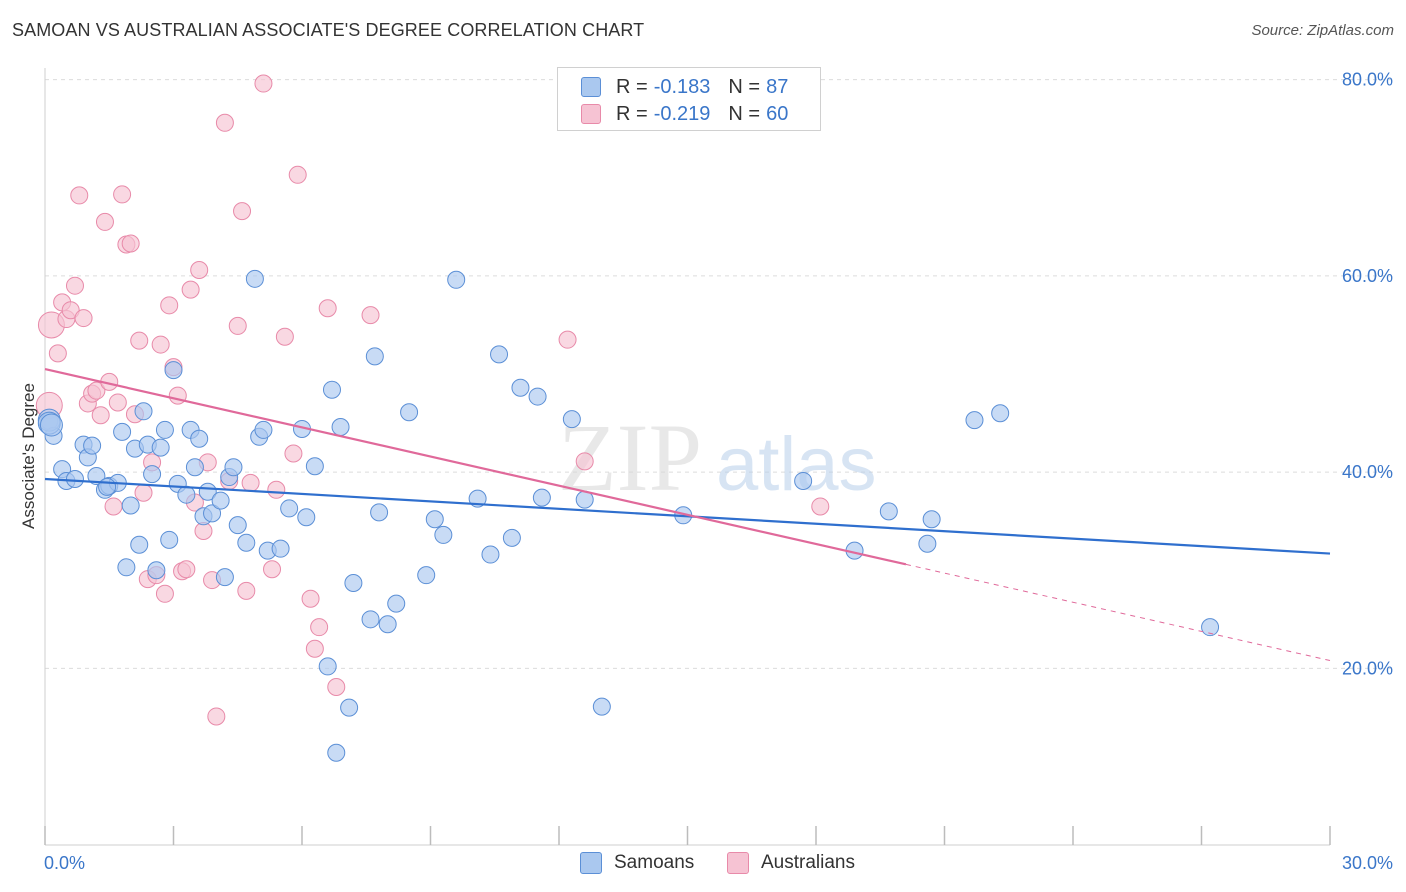 This screenshot has height=892, width=1406. What do you see at coordinates (1367, 668) in the screenshot?
I see `y-tick-label-20: 20.0%` at bounding box center [1367, 668].